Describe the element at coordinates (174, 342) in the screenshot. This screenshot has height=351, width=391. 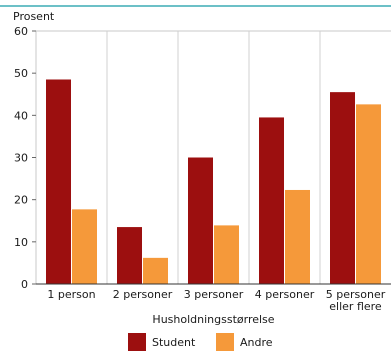
I see `legend-label-student: Student` at that location.